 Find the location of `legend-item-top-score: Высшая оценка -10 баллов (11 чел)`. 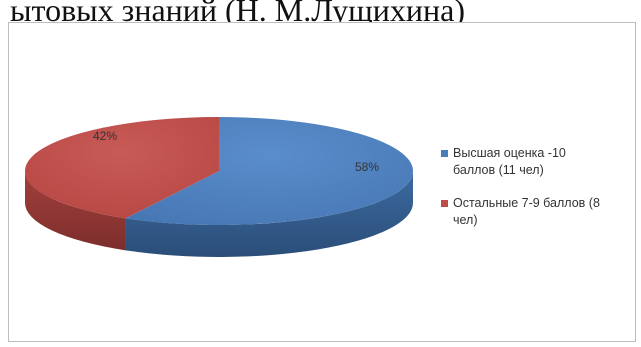

legend-item-top-score: Высшая оценка -10 баллов (11 чел) is located at coordinates (541, 162).